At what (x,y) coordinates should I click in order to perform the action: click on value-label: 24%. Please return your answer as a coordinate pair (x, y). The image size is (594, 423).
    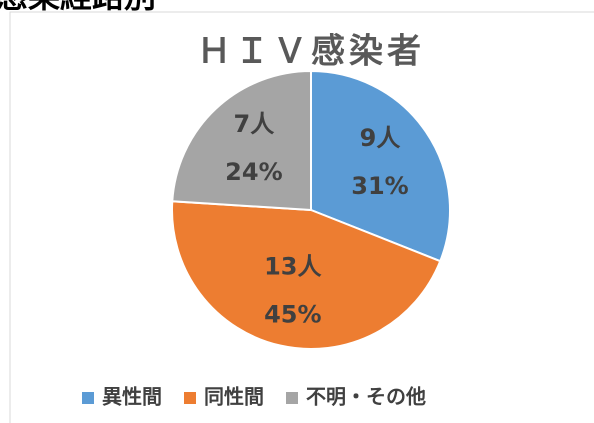
    Looking at the image, I should click on (253, 172).